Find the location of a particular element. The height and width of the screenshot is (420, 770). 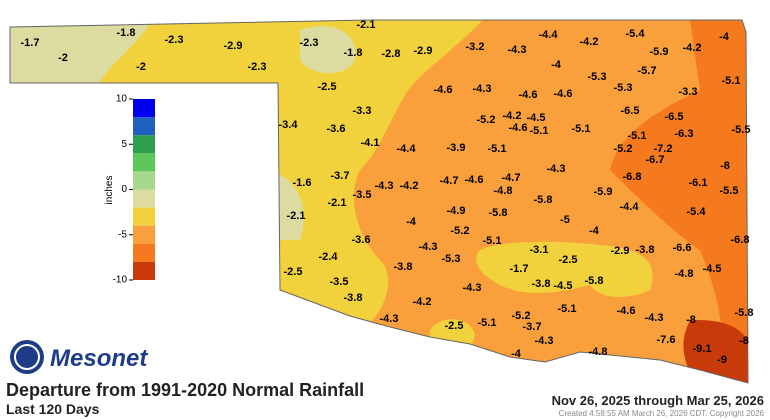

date-range: Nov 26, 2025 through Mar 25, 2026 is located at coordinates (658, 400).